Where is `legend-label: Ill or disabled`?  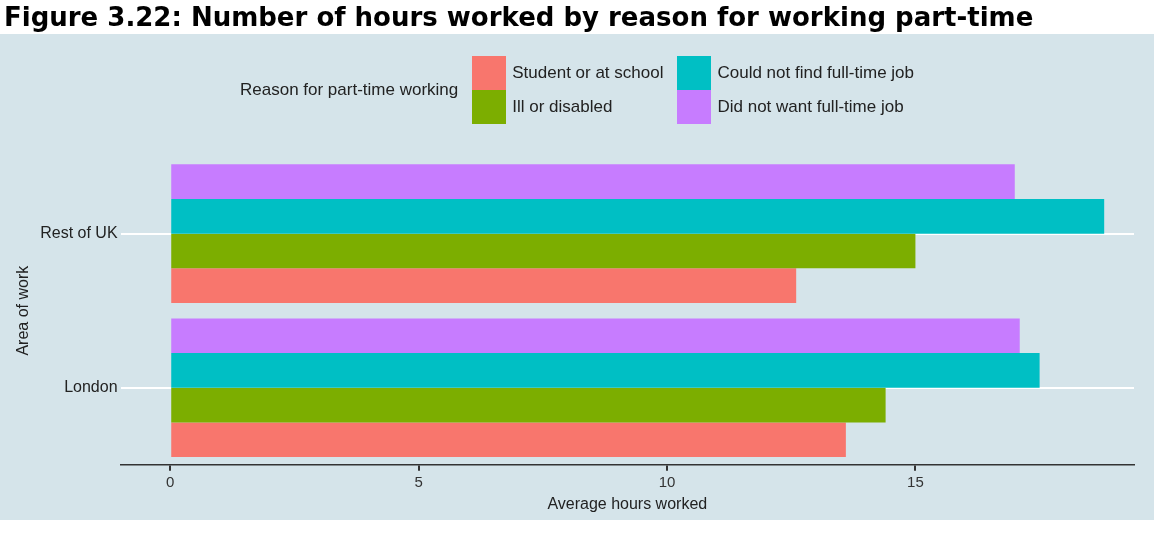
legend-label: Ill or disabled is located at coordinates (562, 107).